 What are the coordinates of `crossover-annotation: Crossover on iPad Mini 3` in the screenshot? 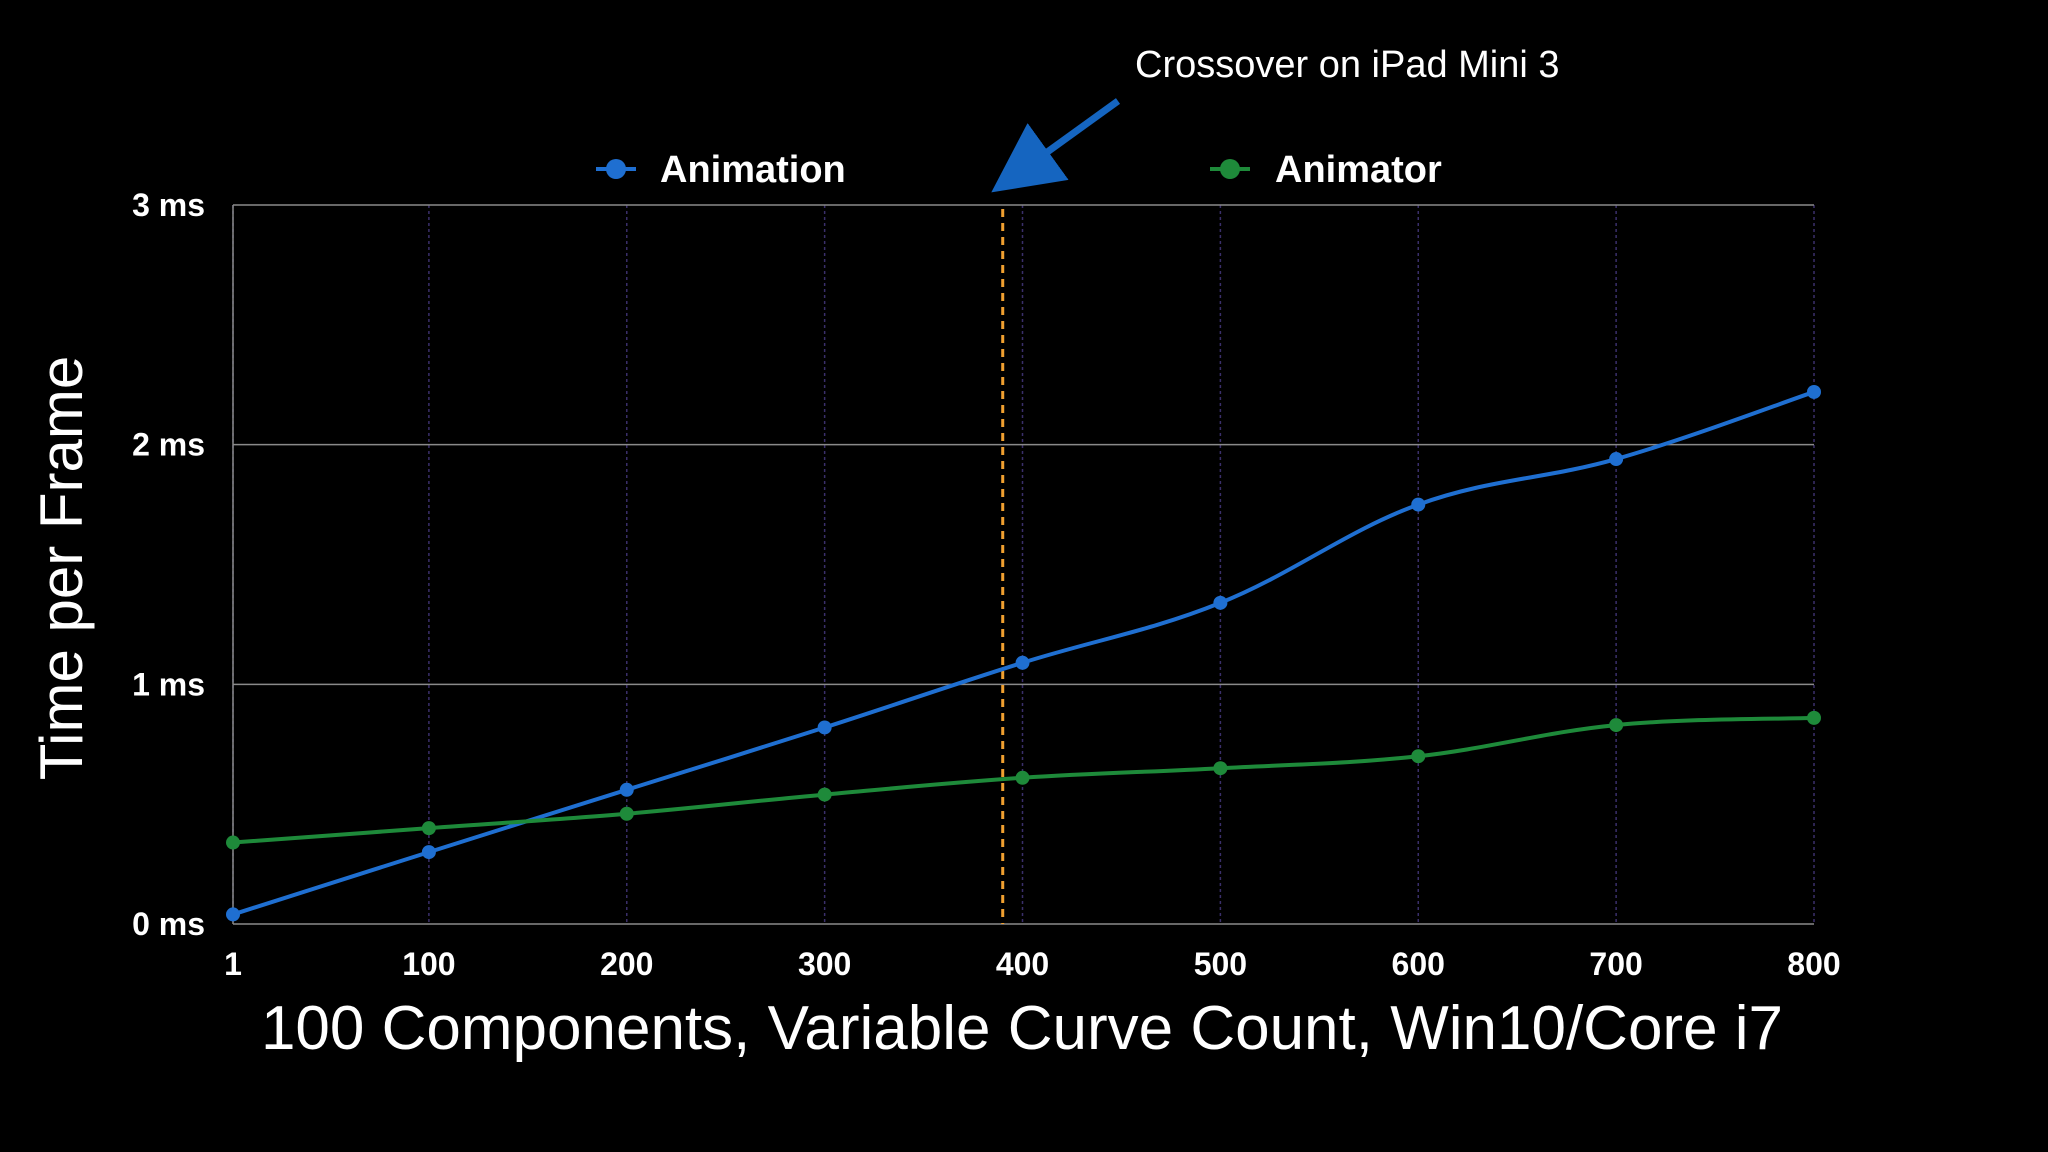 It's located at (1347, 65).